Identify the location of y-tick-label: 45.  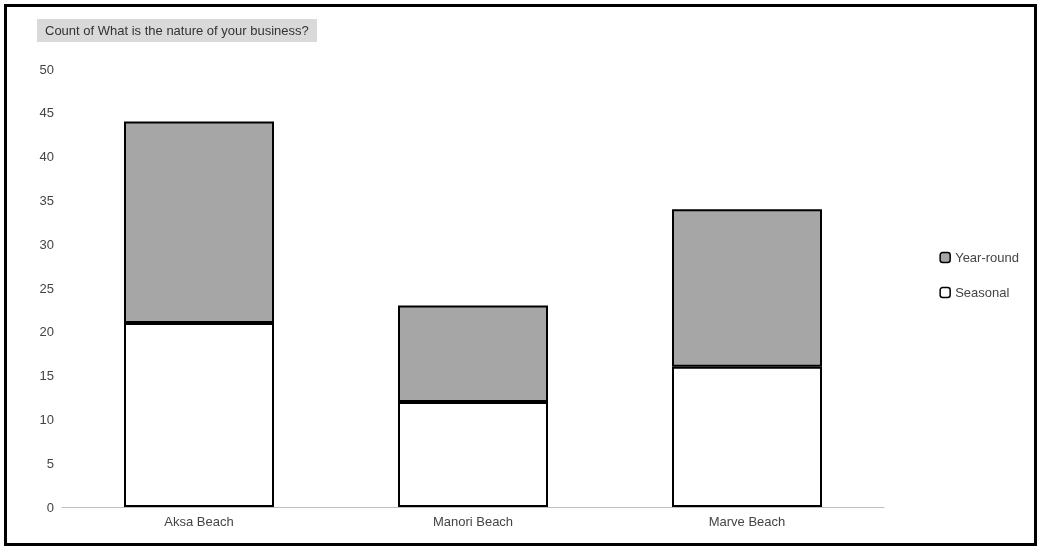
(46, 113).